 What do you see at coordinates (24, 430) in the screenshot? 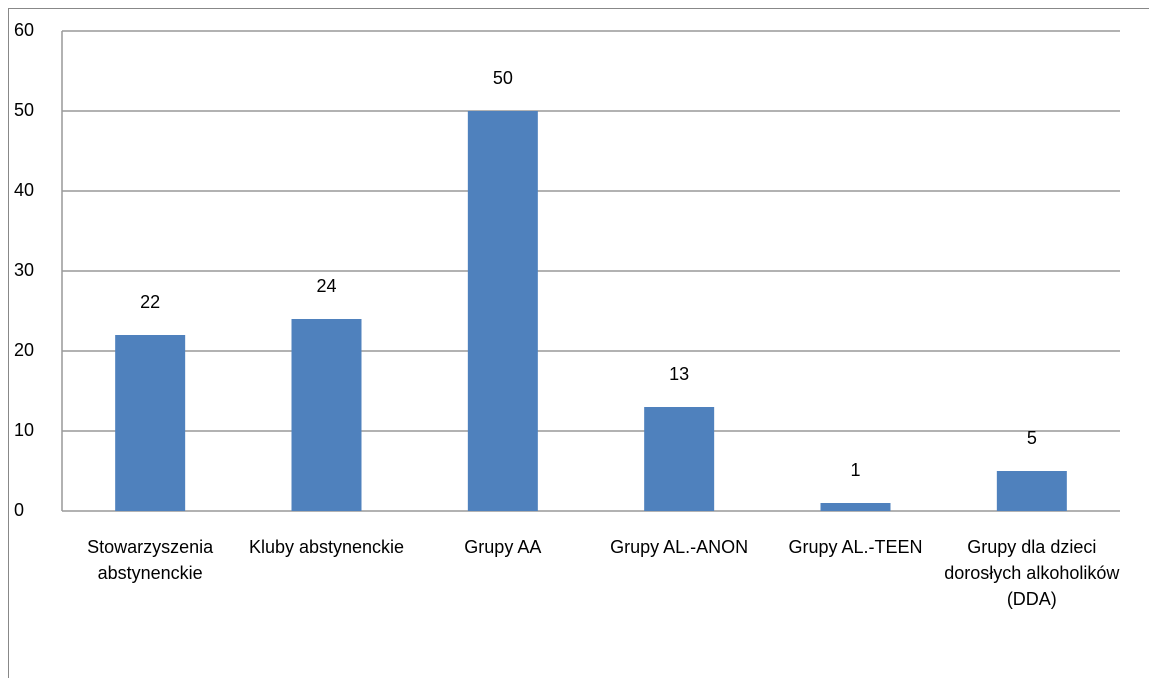
I see `y-tick-label: 10` at bounding box center [24, 430].